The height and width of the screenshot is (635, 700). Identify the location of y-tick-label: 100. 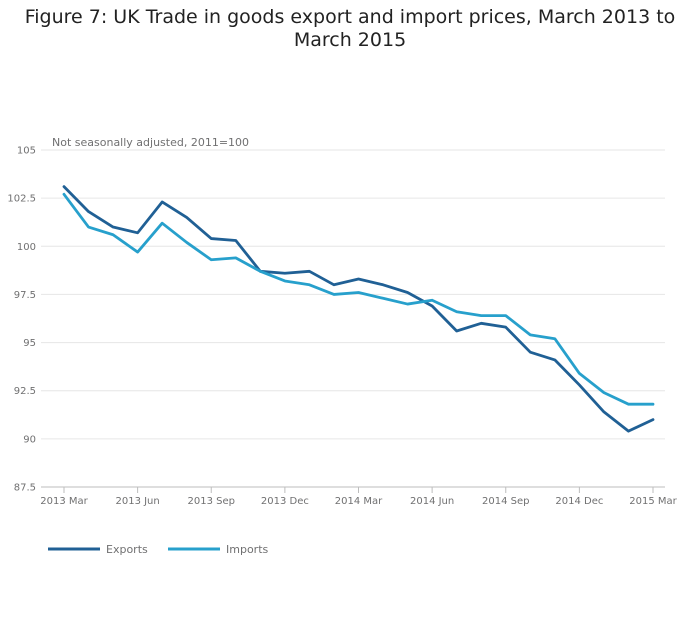
(26, 247).